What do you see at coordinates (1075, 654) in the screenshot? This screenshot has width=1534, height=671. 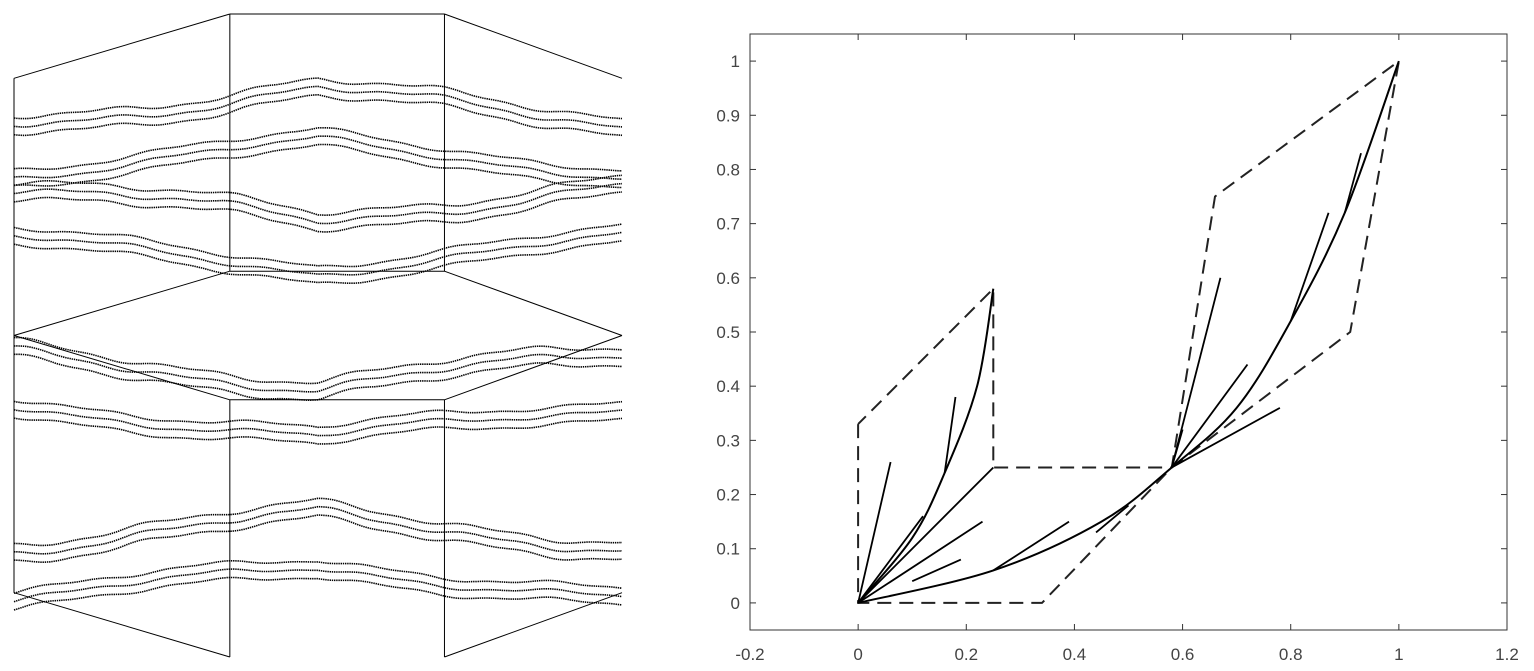 I see `x-tick-label: 0.4` at bounding box center [1075, 654].